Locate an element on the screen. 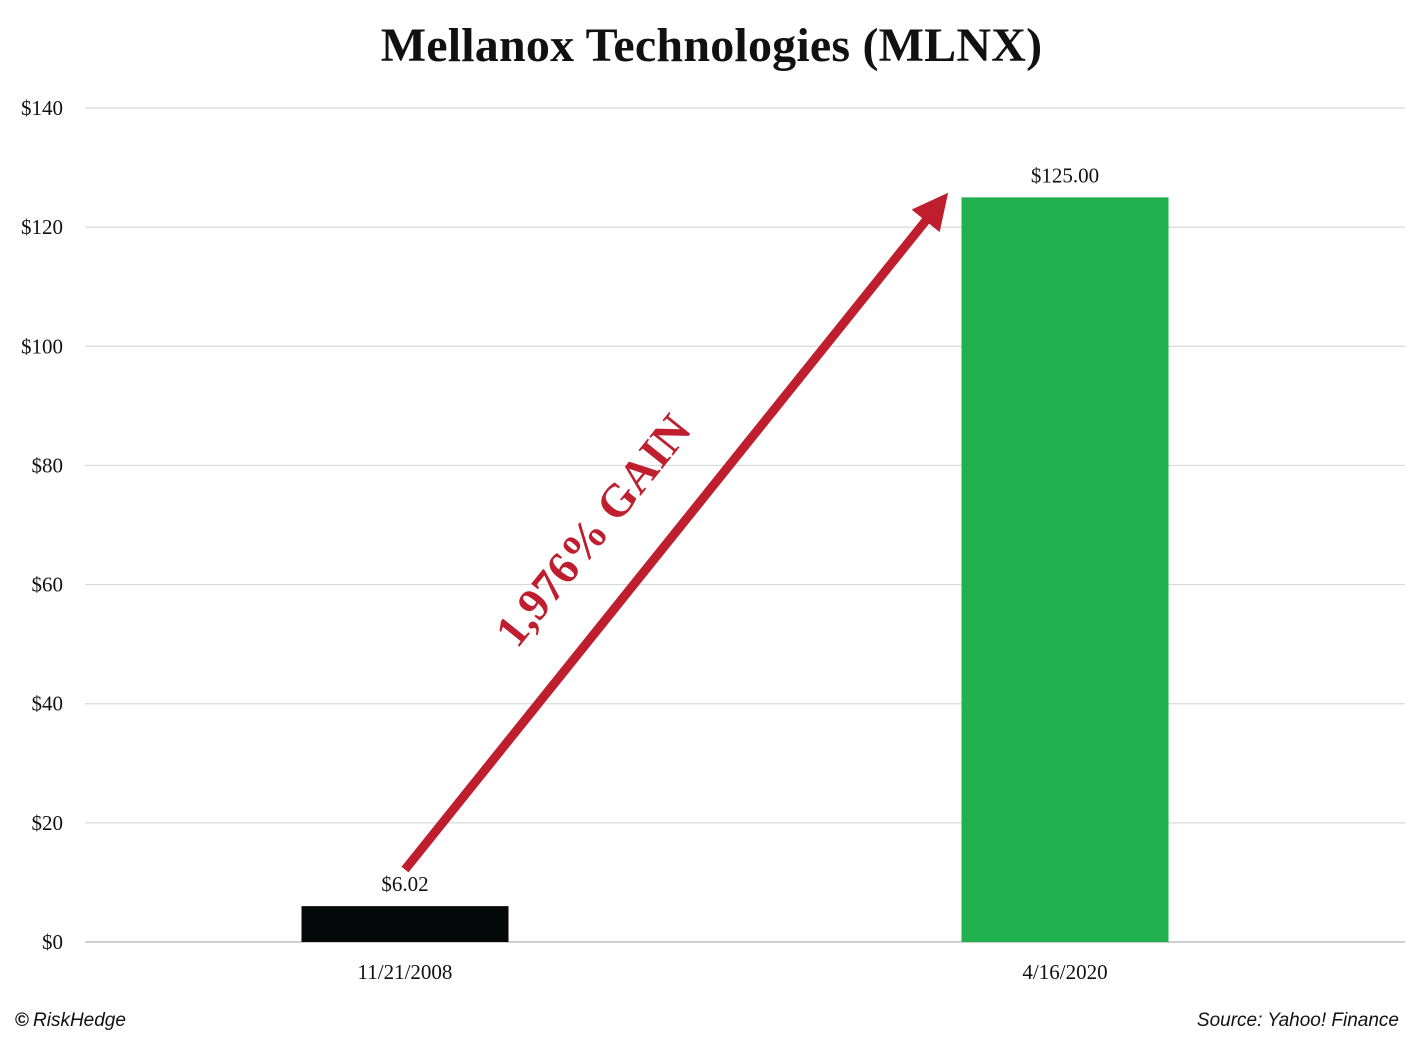 This screenshot has height=1050, width=1423. copyright-icon: © is located at coordinates (22, 1020).